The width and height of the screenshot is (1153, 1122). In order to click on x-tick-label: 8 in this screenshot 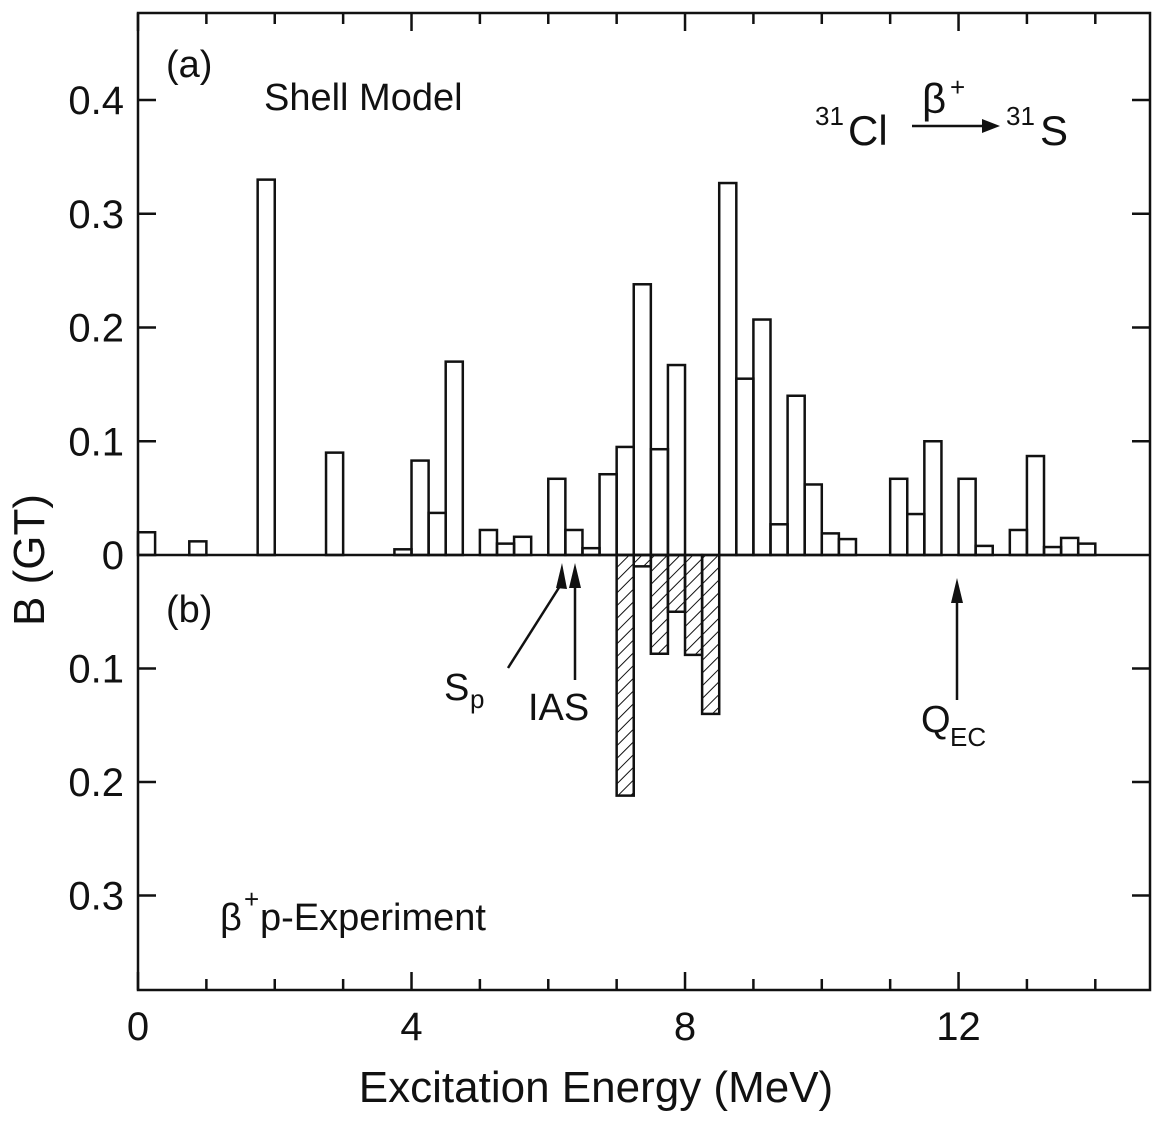, I will do `click(685, 1027)`.